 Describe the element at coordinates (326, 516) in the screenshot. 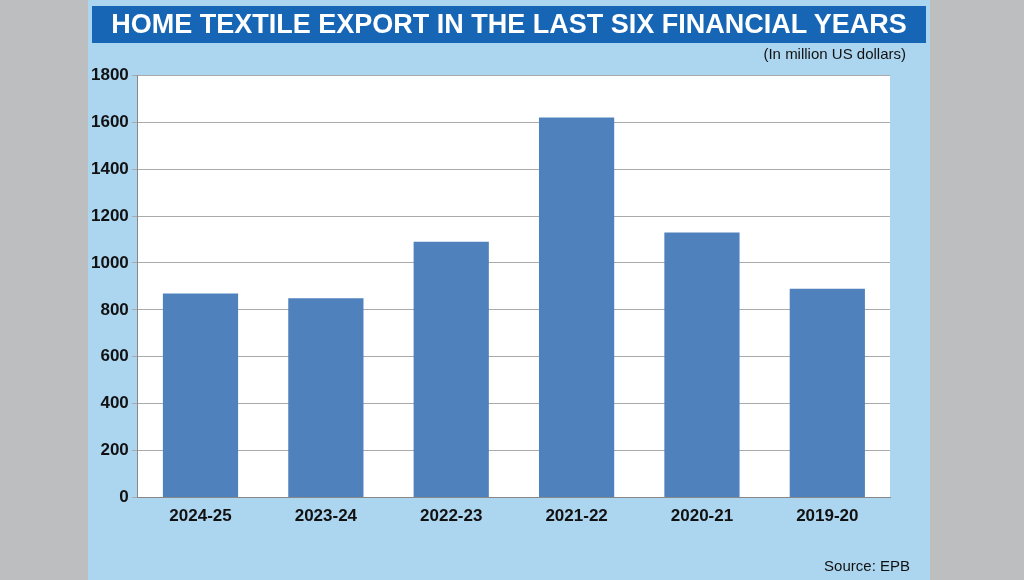

I see `x-tick-label: 2023-24` at that location.